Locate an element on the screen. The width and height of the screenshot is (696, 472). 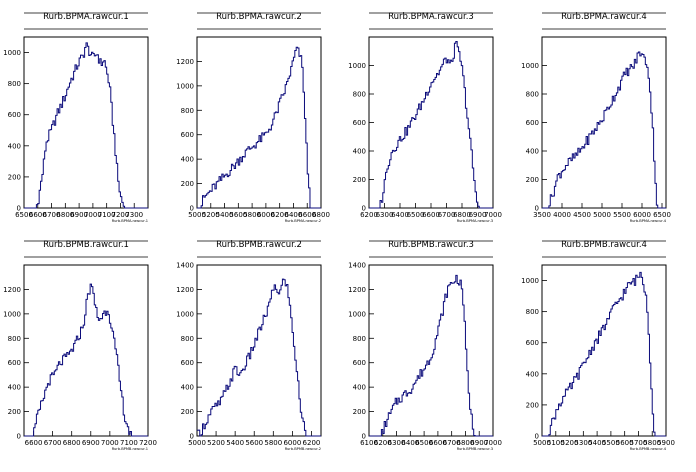
histogram-title: Rurb.BPMB.rawcur.4 is located at coordinates (604, 245).